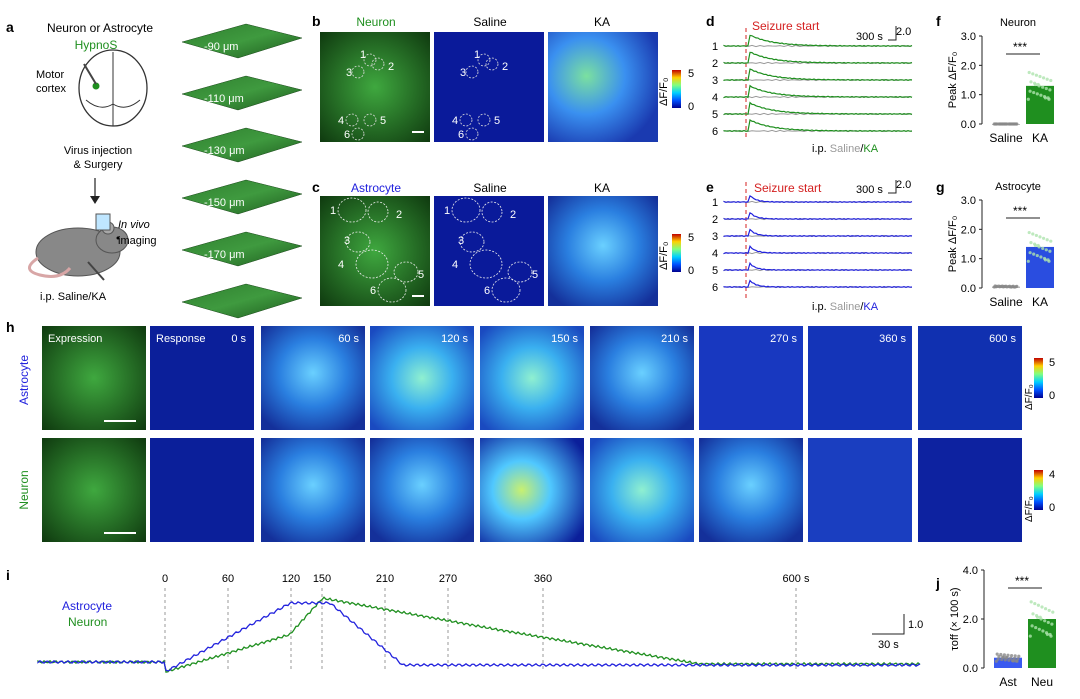  I want to click on y-tick-label: 0.0, so click(968, 125).